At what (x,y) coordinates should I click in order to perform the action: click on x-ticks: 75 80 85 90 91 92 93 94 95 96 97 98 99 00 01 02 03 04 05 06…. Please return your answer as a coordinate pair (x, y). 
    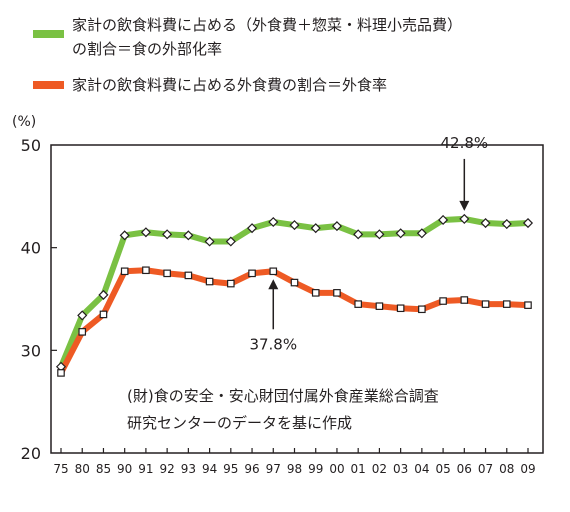
    Looking at the image, I should click on (294, 462).